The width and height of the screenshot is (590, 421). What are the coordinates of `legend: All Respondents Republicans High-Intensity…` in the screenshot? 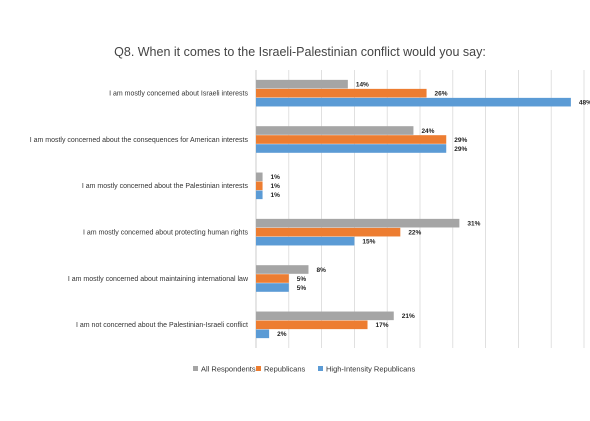 It's located at (304, 369).